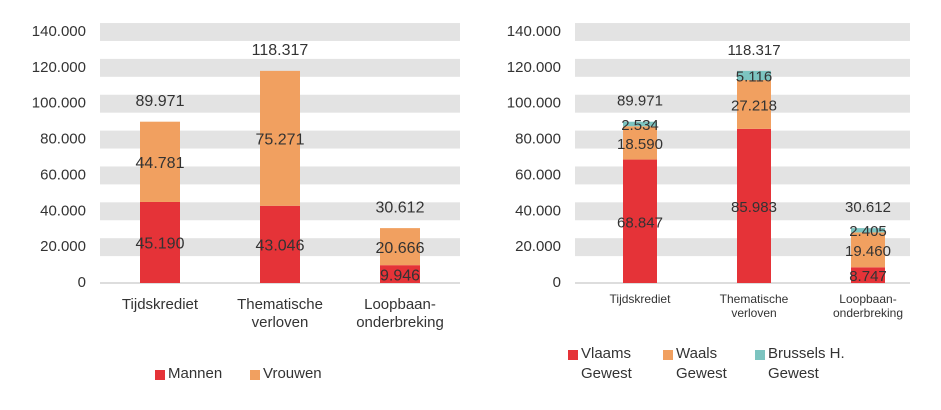 The width and height of the screenshot is (941, 410). I want to click on legend-label: Brussels H. Gewest, so click(806, 364).